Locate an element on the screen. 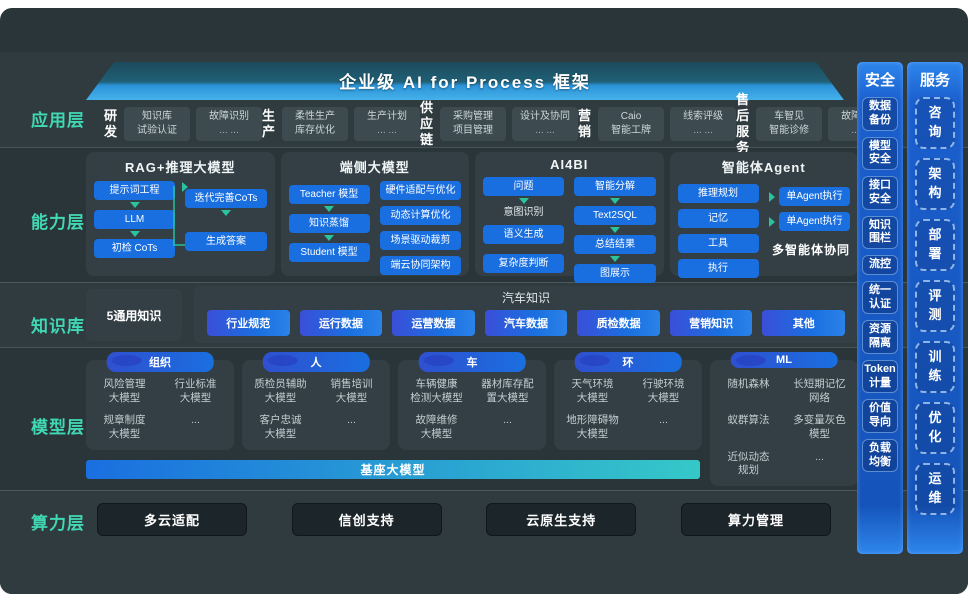 This screenshot has width=968, height=602. group-pill-label: 组织 is located at coordinates (159, 363).